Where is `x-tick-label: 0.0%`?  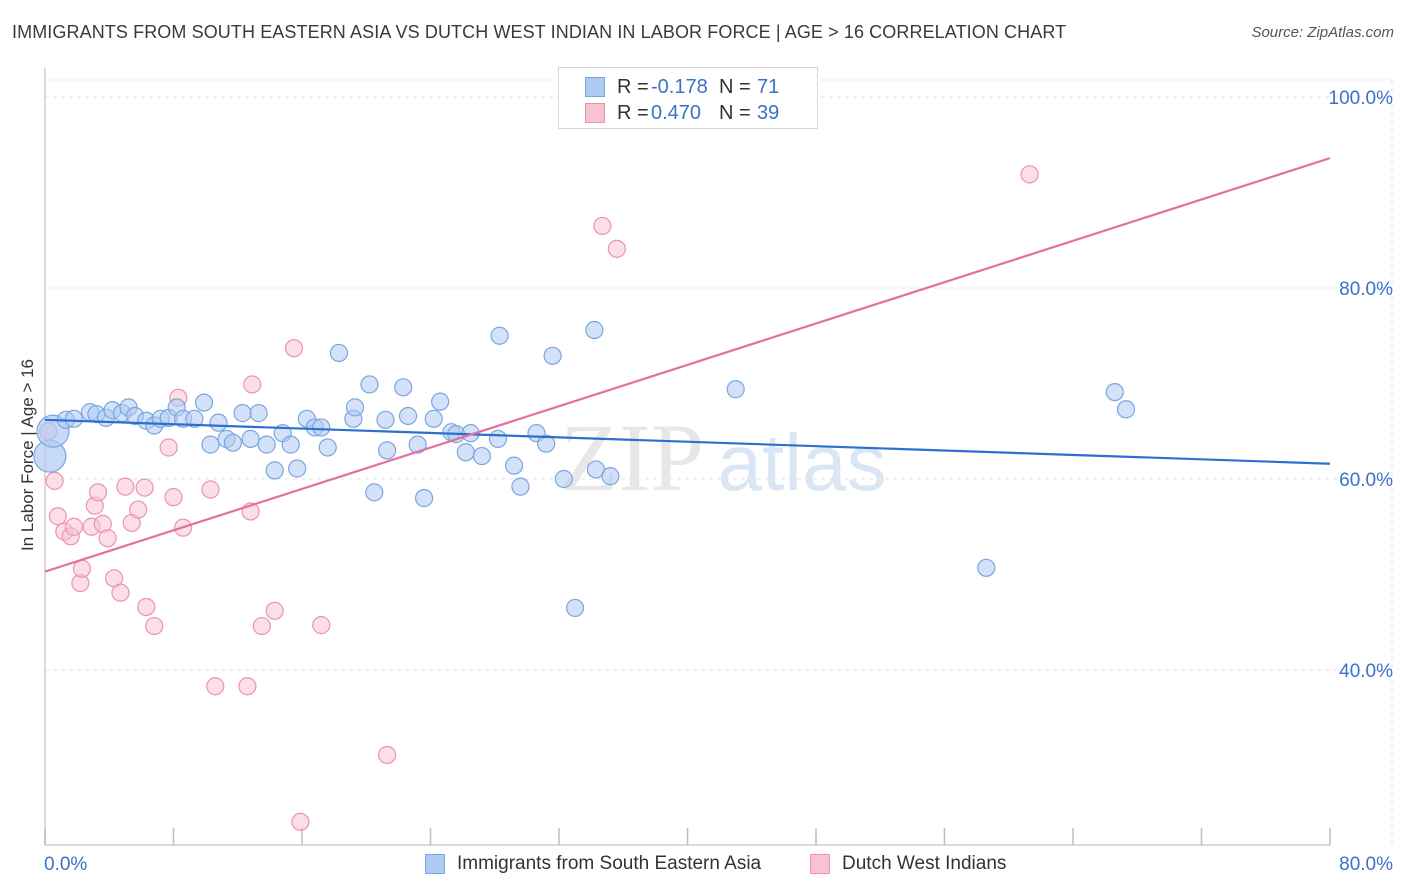 x-tick-label: 0.0% is located at coordinates (65, 864).